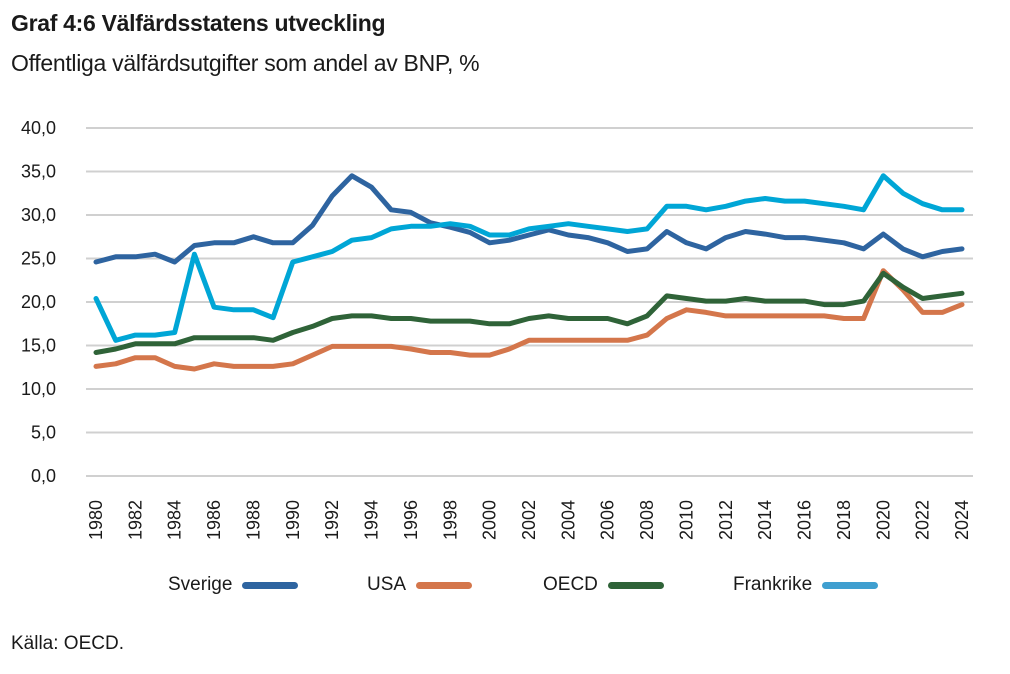 The width and height of the screenshot is (1010, 674). What do you see at coordinates (43, 433) in the screenshot?
I see `y-tick-label: 5,0` at bounding box center [43, 433].